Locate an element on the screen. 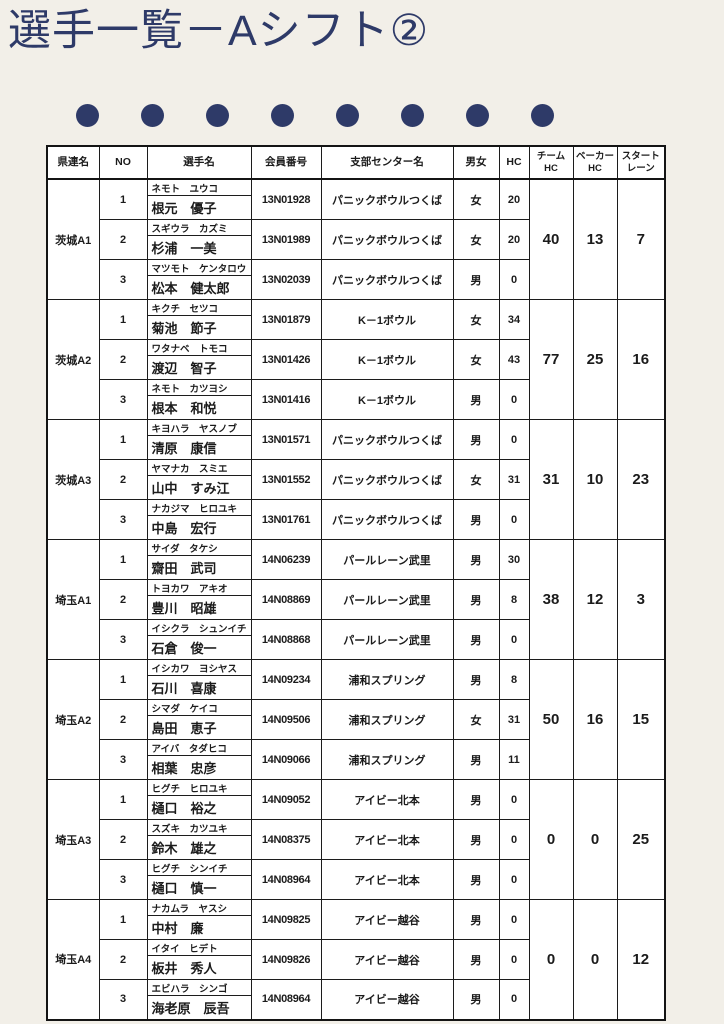 This screenshot has height=1024, width=724. player-kana-row: 茨城А3 1 キヨハラ ヤスノブ 13N01571 パニックボウルつくば男 0 31 10 23 is located at coordinates (356, 479).